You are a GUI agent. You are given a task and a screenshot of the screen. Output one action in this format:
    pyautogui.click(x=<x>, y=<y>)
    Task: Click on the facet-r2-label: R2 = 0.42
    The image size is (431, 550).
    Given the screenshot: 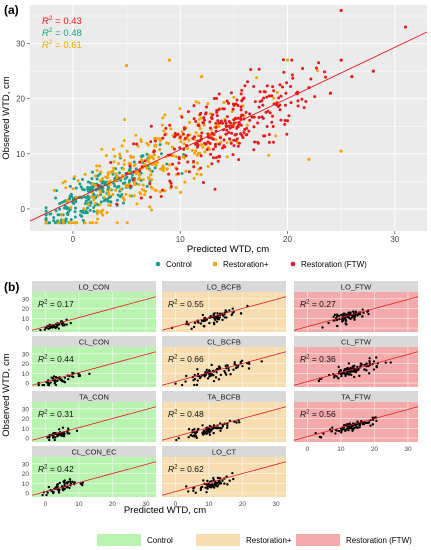 What is the action you would take?
    pyautogui.click(x=56, y=469)
    